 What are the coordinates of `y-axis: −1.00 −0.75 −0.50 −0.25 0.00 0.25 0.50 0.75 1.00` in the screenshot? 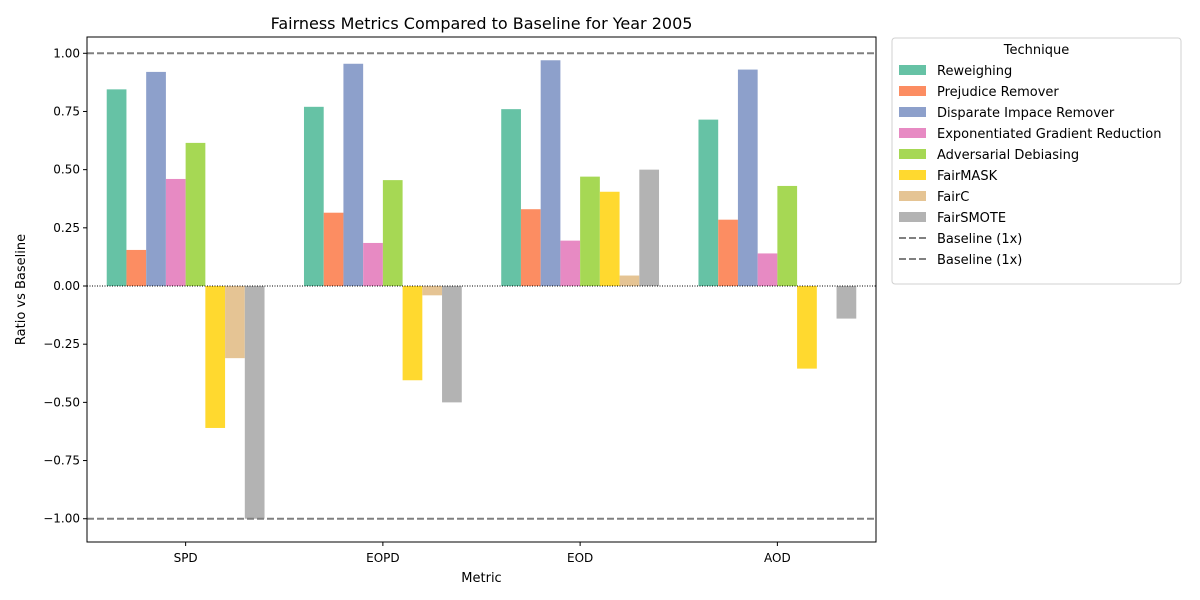 It's located at (65, 286).